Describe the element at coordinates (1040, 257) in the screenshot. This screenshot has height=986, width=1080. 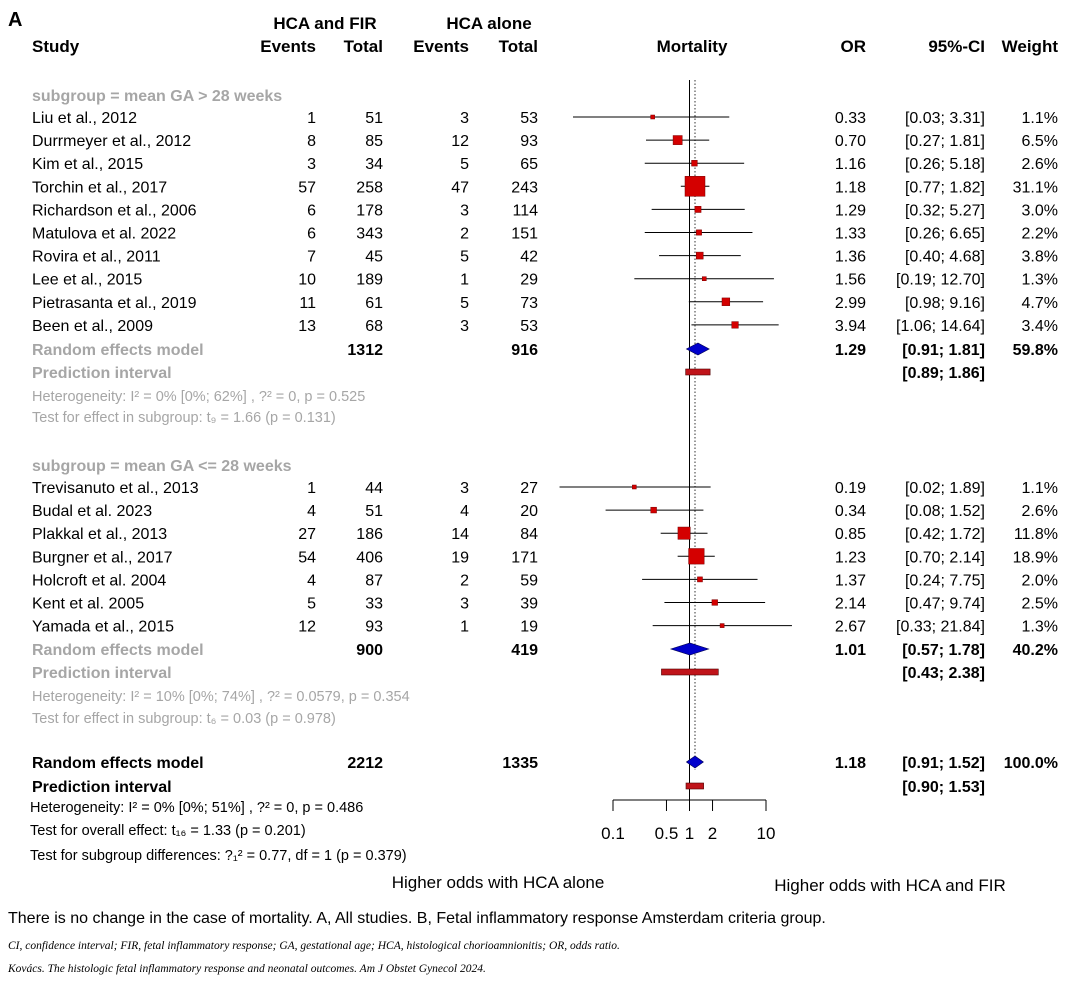
I see `weight: 3.8%` at that location.